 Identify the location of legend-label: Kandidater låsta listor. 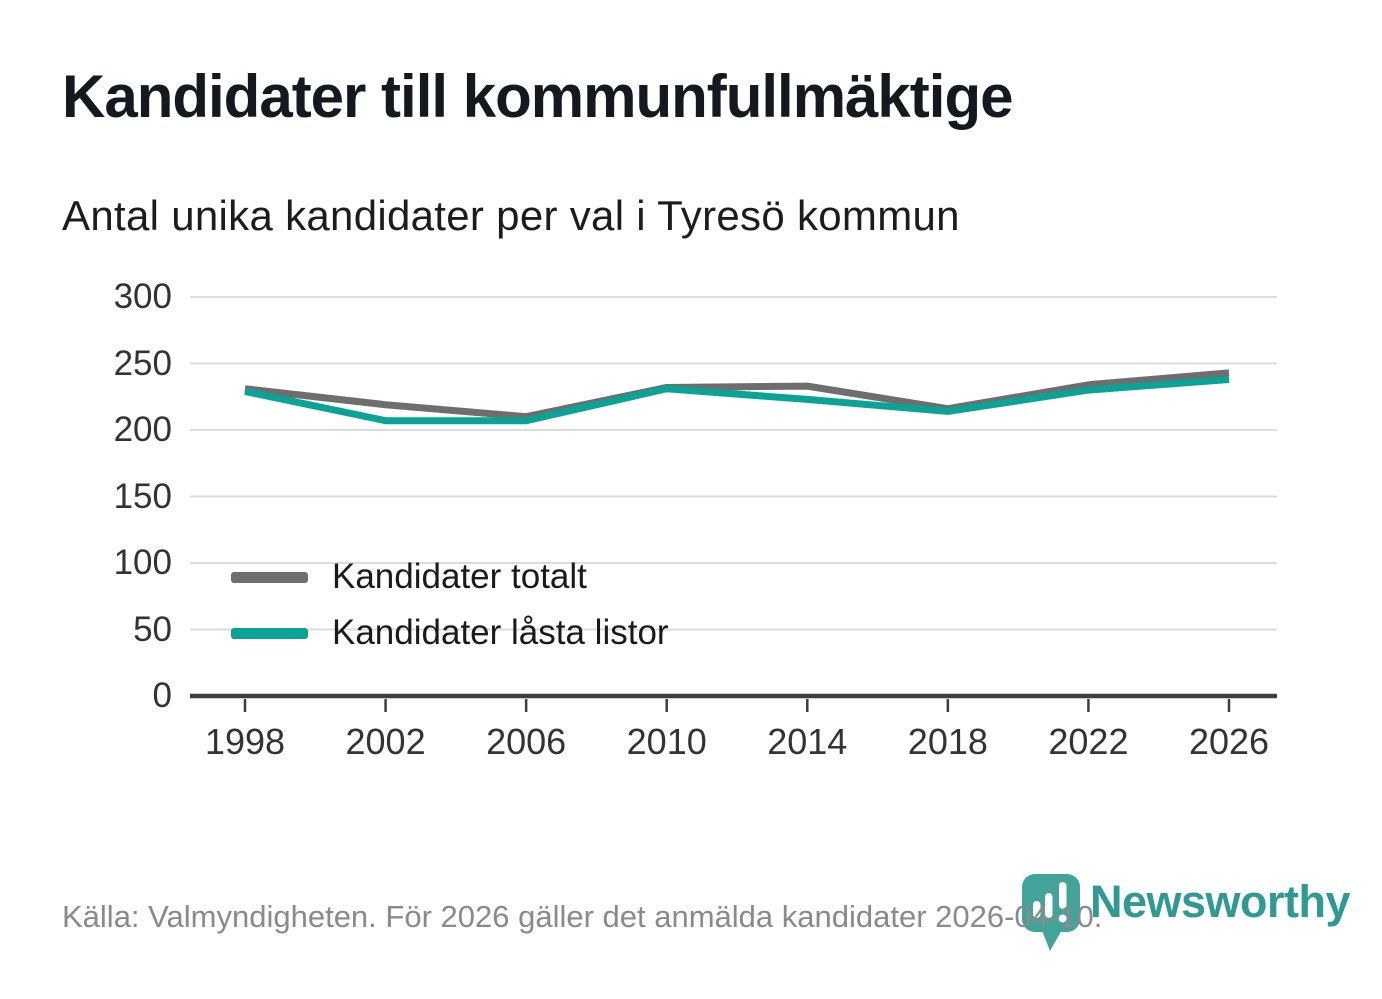
(500, 632).